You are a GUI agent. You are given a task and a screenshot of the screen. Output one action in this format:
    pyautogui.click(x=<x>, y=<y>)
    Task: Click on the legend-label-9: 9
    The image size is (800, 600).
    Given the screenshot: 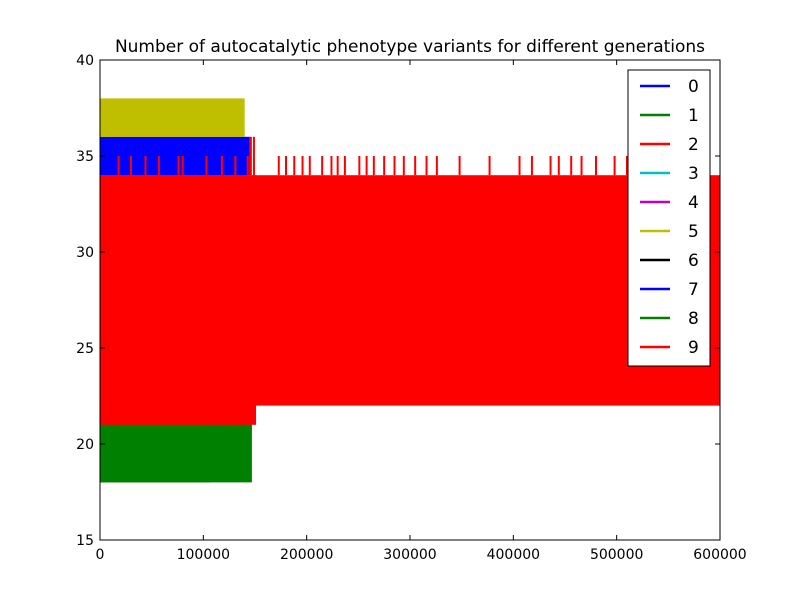 What is the action you would take?
    pyautogui.click(x=693, y=348)
    